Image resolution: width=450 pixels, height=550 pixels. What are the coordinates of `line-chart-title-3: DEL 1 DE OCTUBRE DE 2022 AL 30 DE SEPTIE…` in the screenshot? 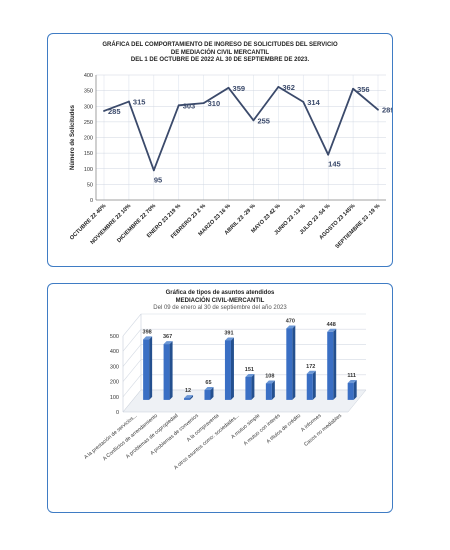 It's located at (220, 60).